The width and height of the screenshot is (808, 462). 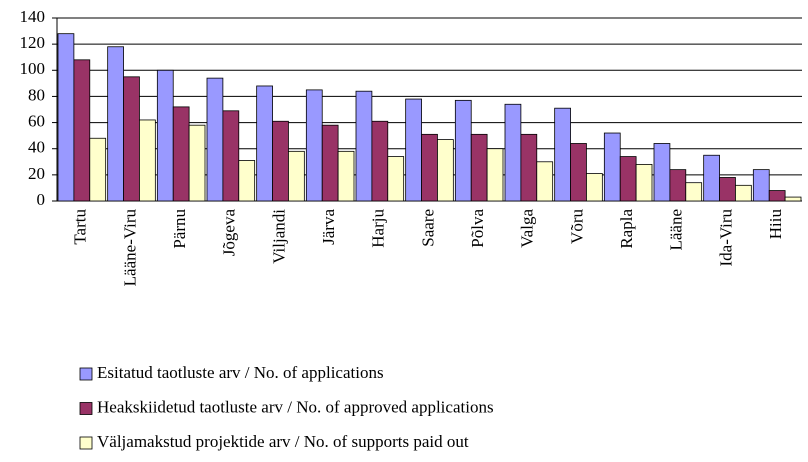 What do you see at coordinates (328, 227) in the screenshot?
I see `x-tick-label: Järva` at bounding box center [328, 227].